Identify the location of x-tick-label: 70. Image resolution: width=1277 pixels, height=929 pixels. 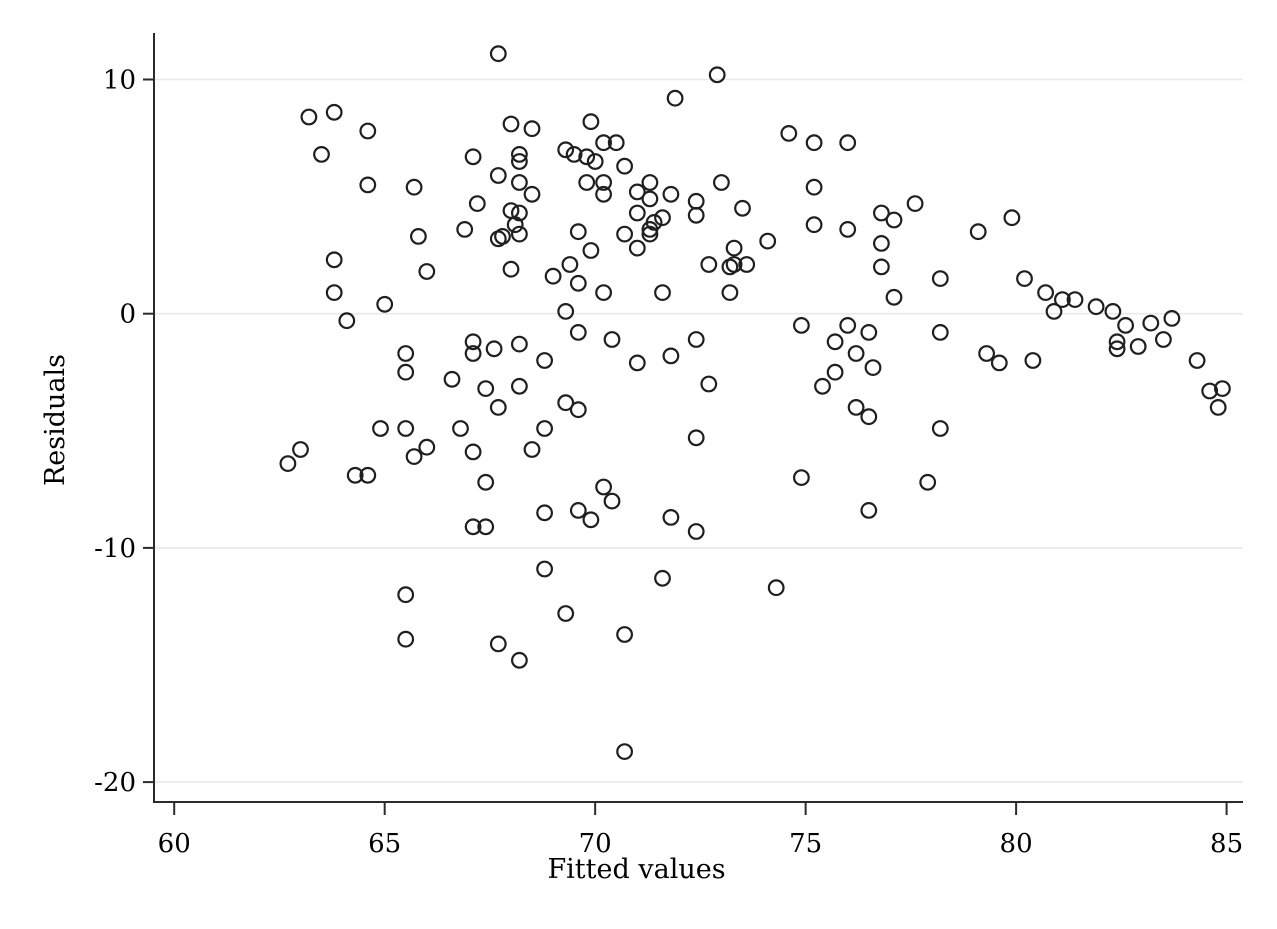
(595, 844).